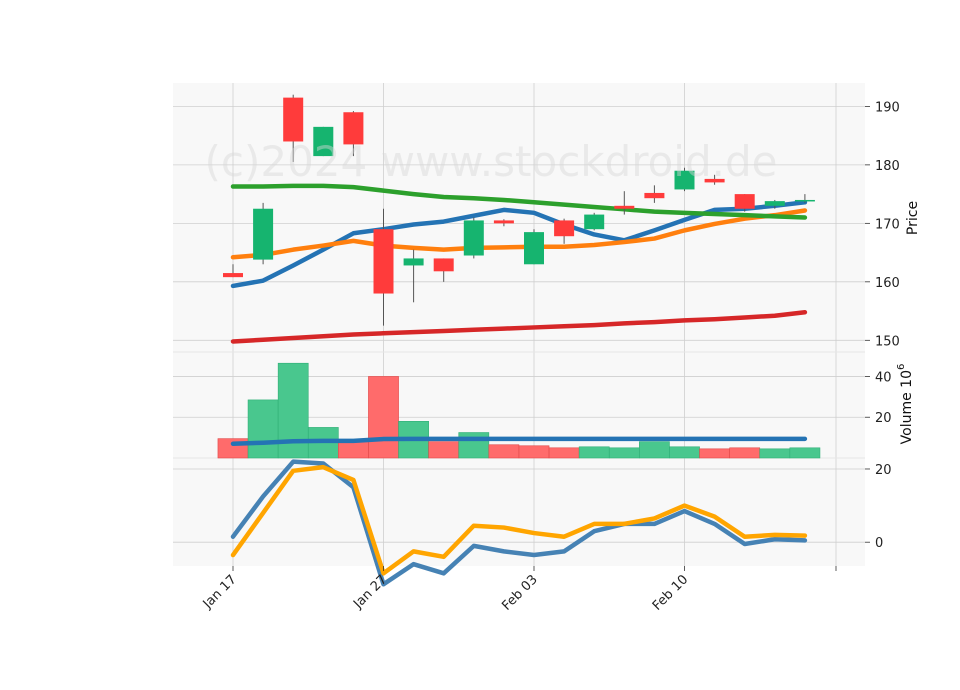 This screenshot has width=960, height=690. I want to click on indicator-panel, so click(519, 512).